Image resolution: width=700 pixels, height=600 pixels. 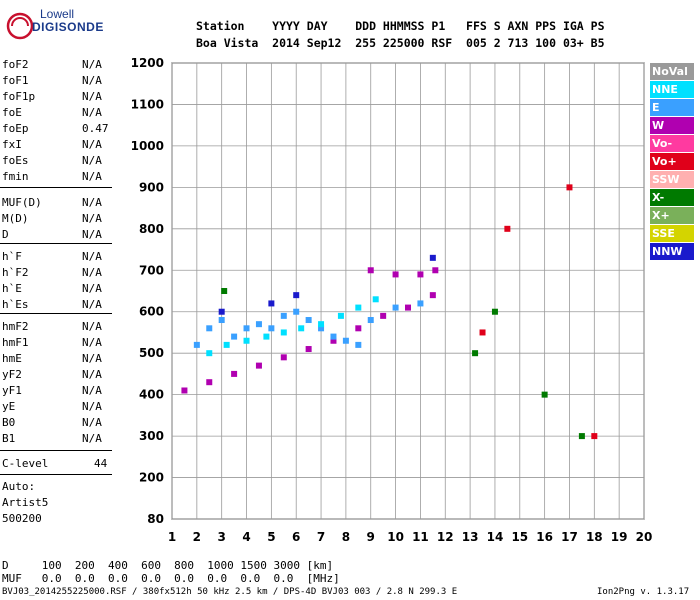 What do you see at coordinates (101, 463) in the screenshot?
I see `c-level-value: 44` at bounding box center [101, 463].